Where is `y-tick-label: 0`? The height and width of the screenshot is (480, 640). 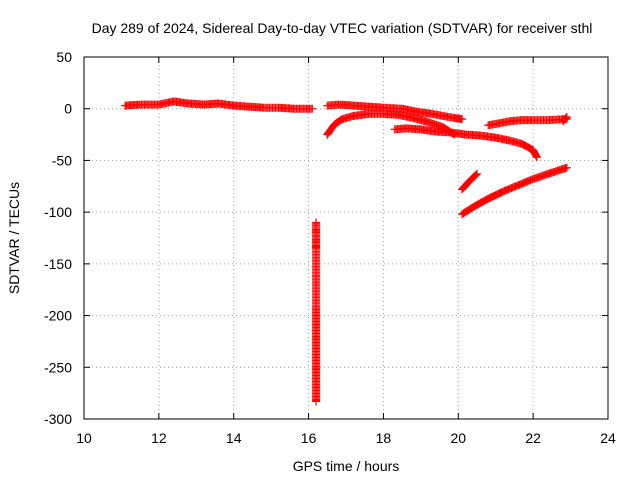
y-tick-label: 0 is located at coordinates (68, 109).